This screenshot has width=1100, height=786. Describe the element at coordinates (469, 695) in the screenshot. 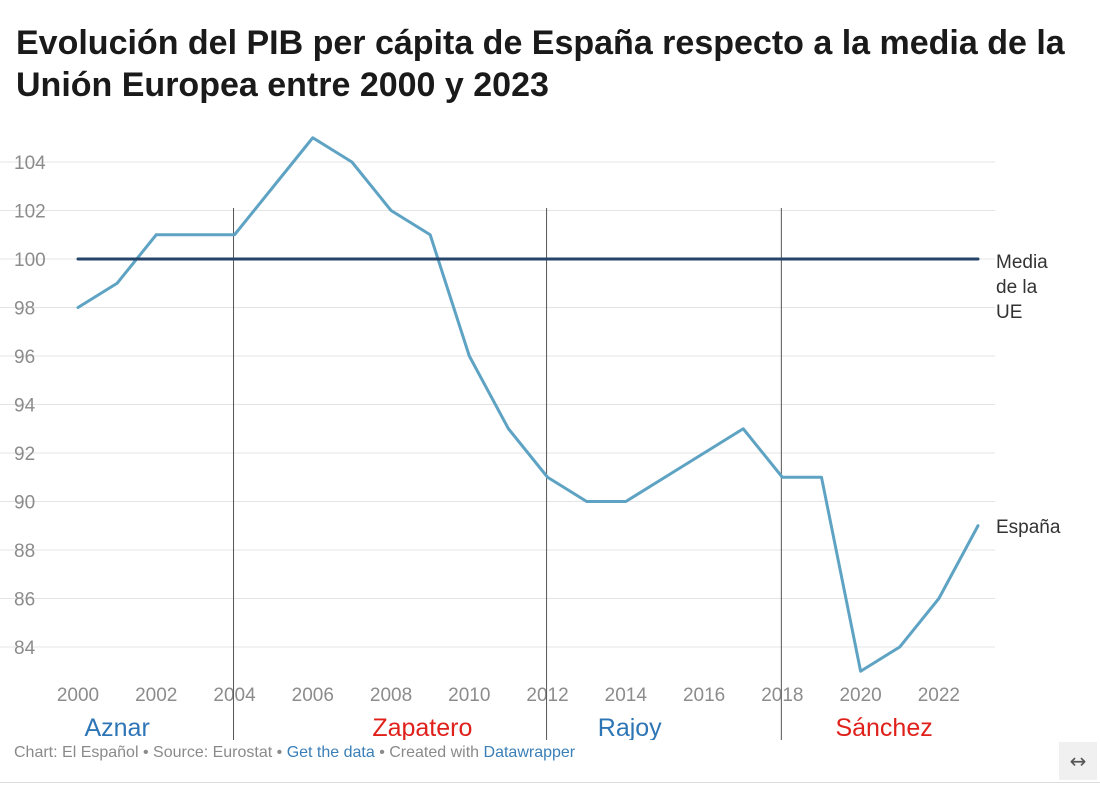

I see `x-tick-label: 2010` at that location.